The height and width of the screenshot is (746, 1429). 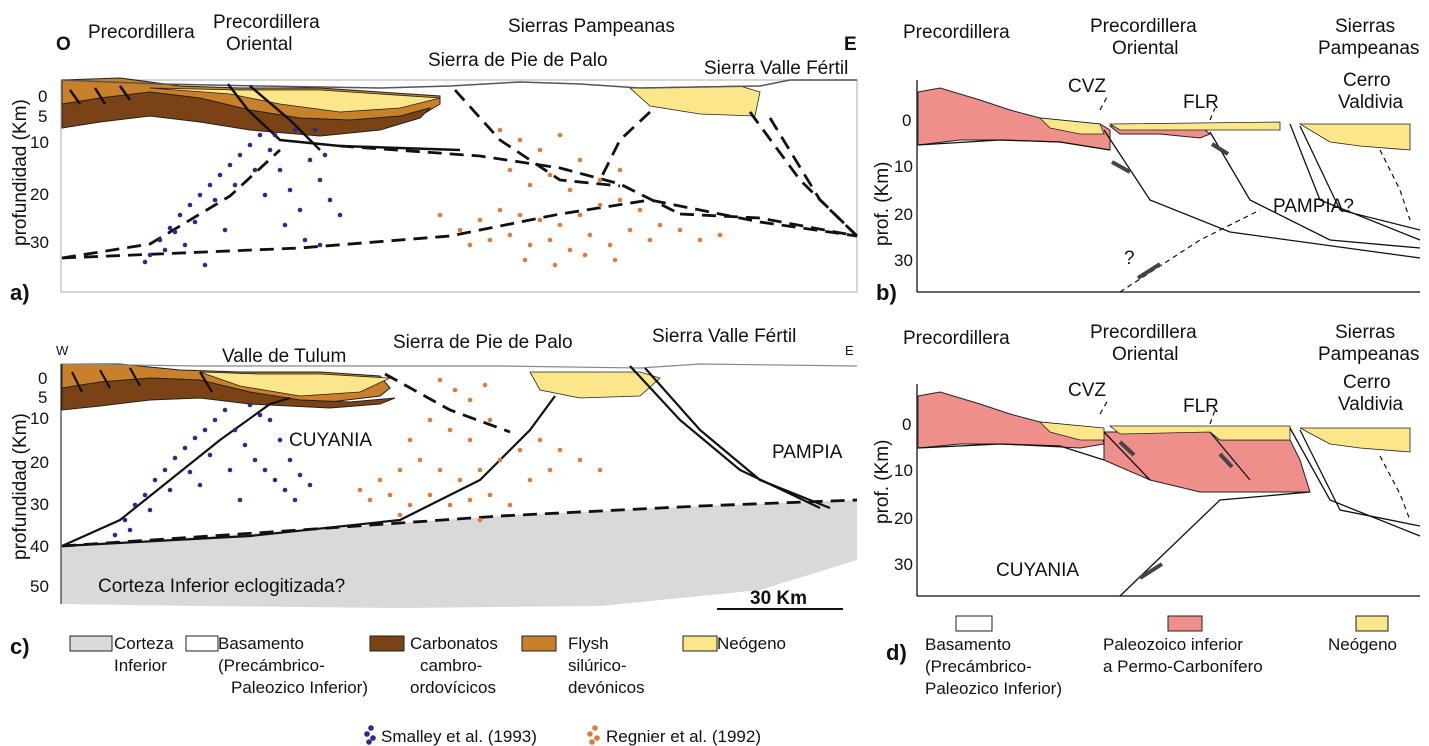 I want to click on panel-c-smalley-seismicity, so click(x=212, y=470).